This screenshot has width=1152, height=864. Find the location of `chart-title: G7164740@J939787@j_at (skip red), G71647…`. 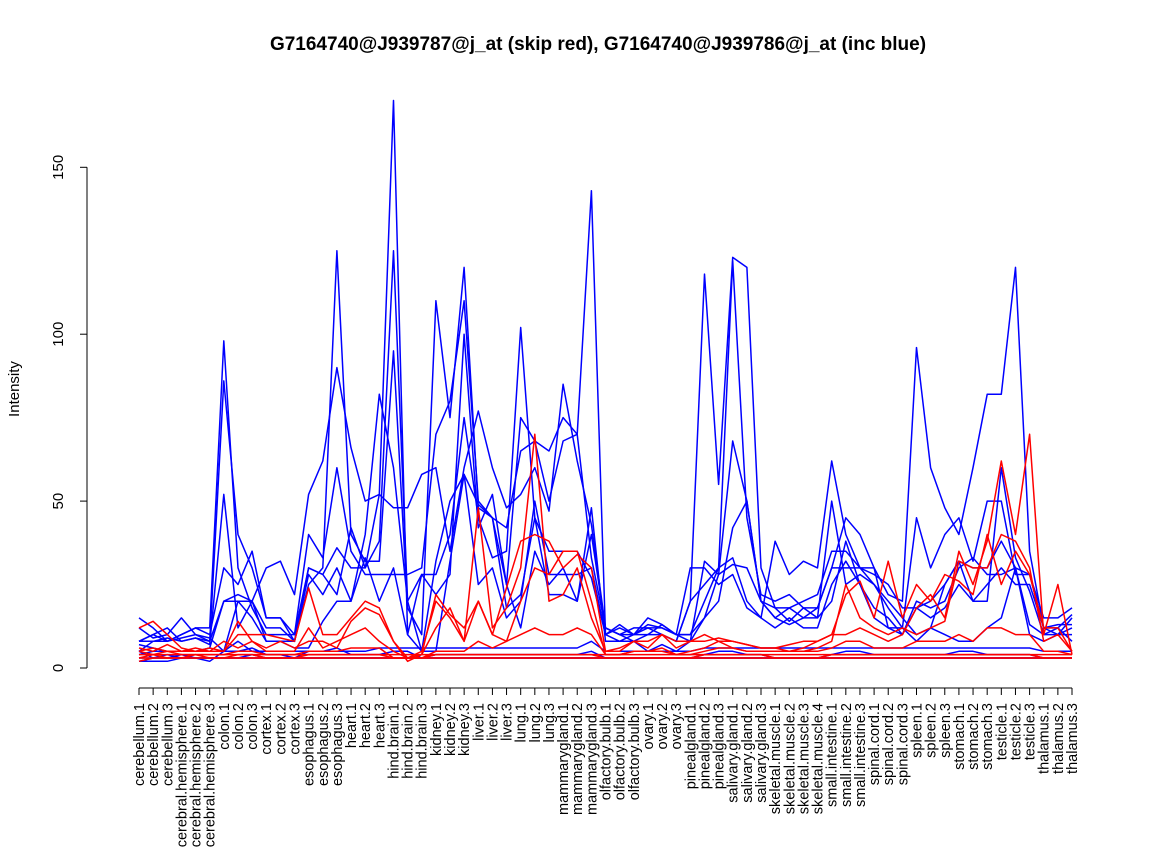

chart-title: G7164740@J939787@j_at (skip red), G71647… is located at coordinates (598, 44).